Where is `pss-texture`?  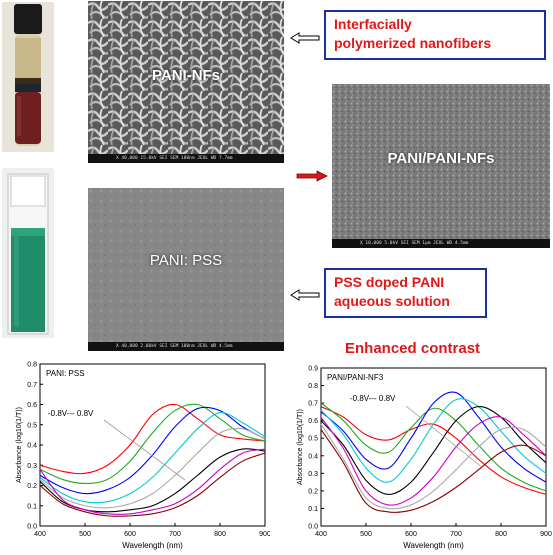
pss-texture is located at coordinates (186, 265).